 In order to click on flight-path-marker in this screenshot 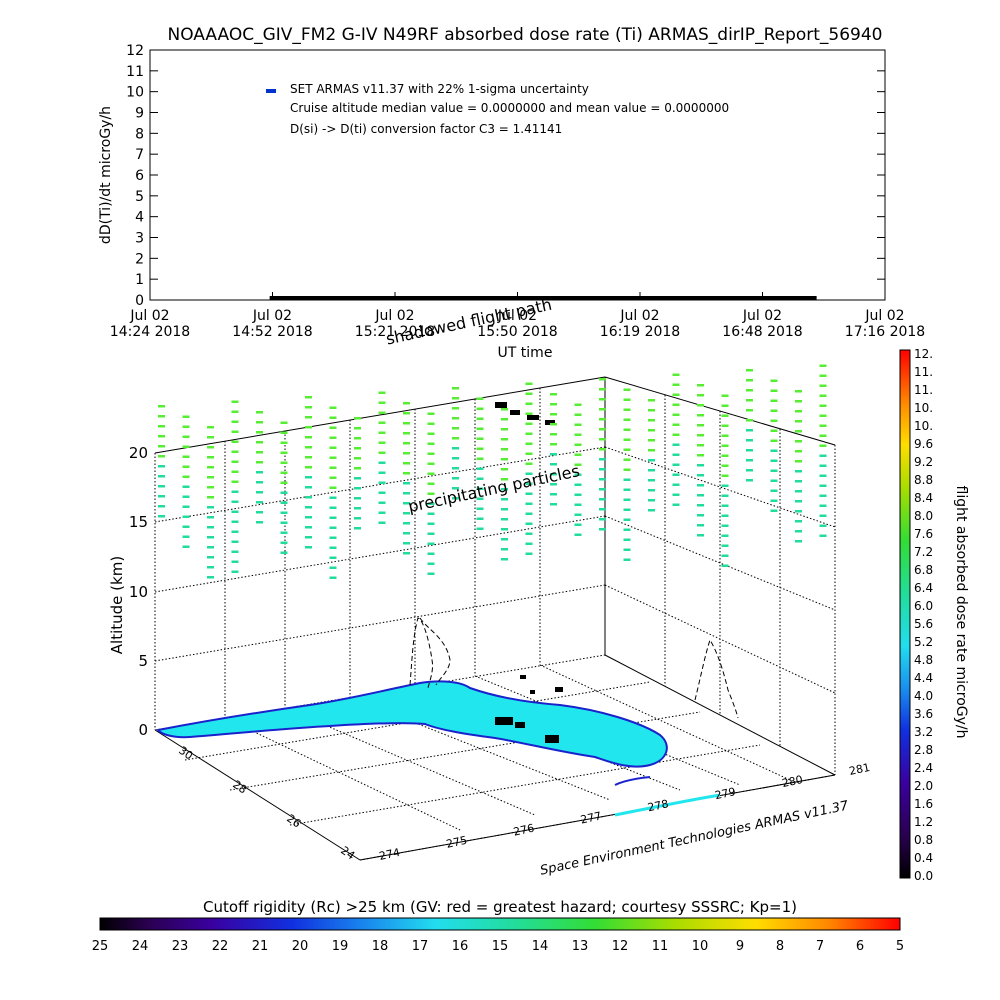, I will do `click(525, 413)`.